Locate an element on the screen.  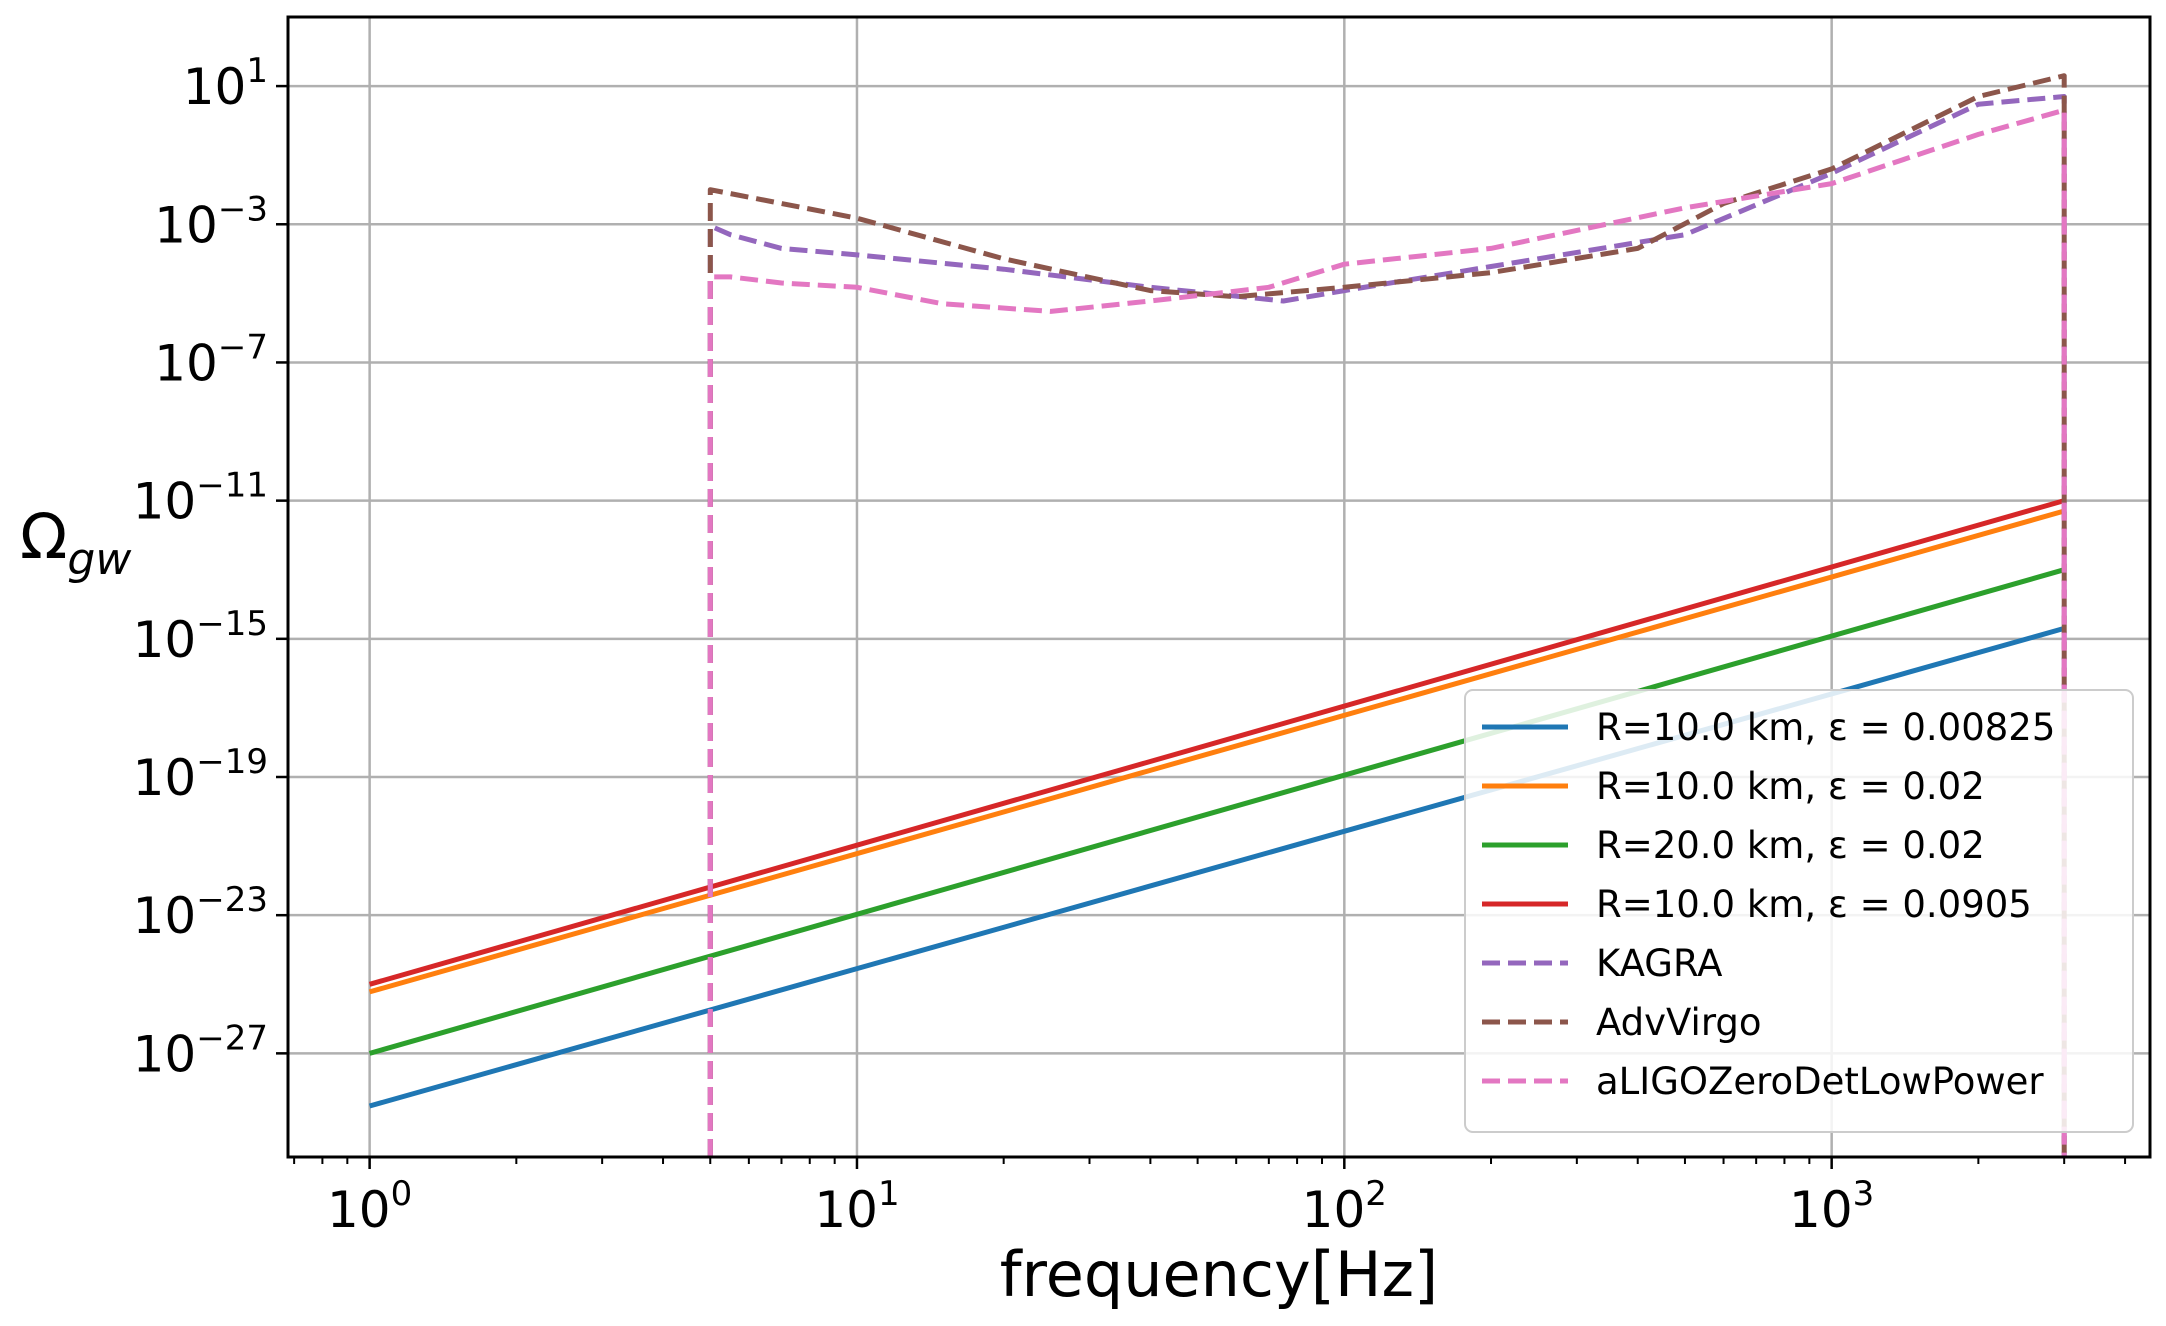
y-tick-exponent: −15 is located at coordinates (232, 624).